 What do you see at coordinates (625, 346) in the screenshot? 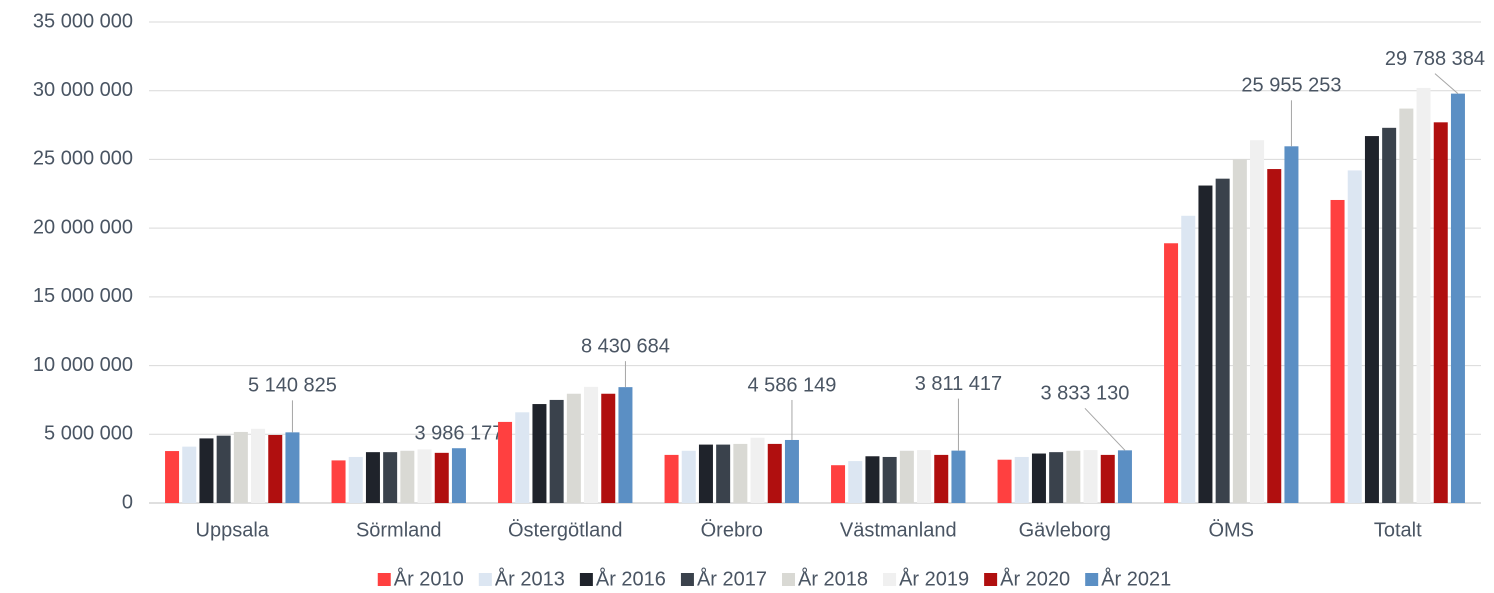
I see `data-label: 8 430 684` at bounding box center [625, 346].